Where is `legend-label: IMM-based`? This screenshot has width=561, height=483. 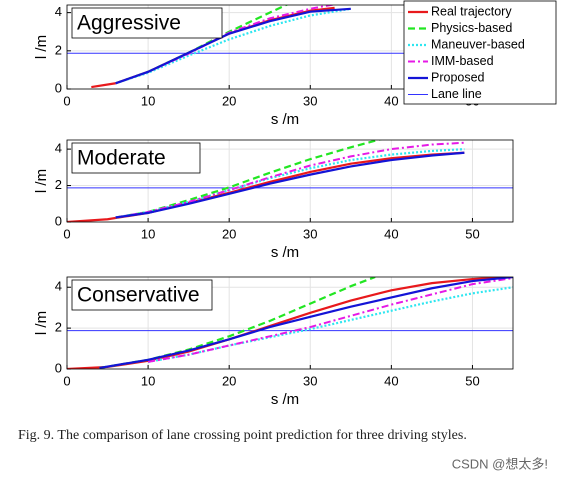 legend-label: IMM-based is located at coordinates (462, 61).